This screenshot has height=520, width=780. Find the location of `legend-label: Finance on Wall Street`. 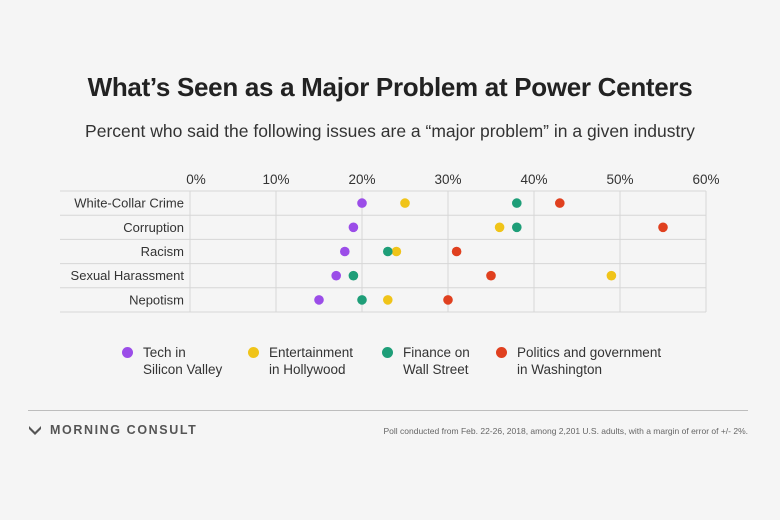

legend-label: Finance on Wall Street is located at coordinates (436, 361).